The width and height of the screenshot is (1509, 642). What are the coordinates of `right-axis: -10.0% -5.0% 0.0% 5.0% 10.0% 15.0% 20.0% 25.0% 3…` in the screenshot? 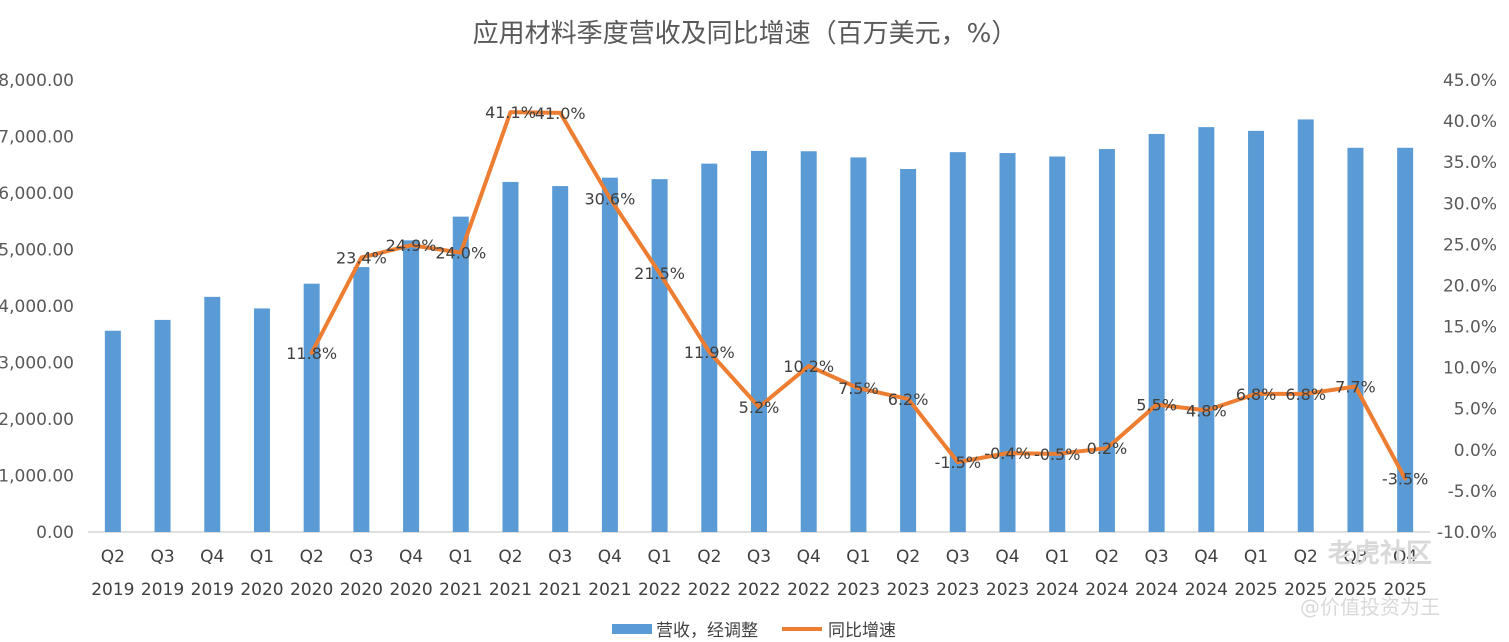 It's located at (1467, 307).